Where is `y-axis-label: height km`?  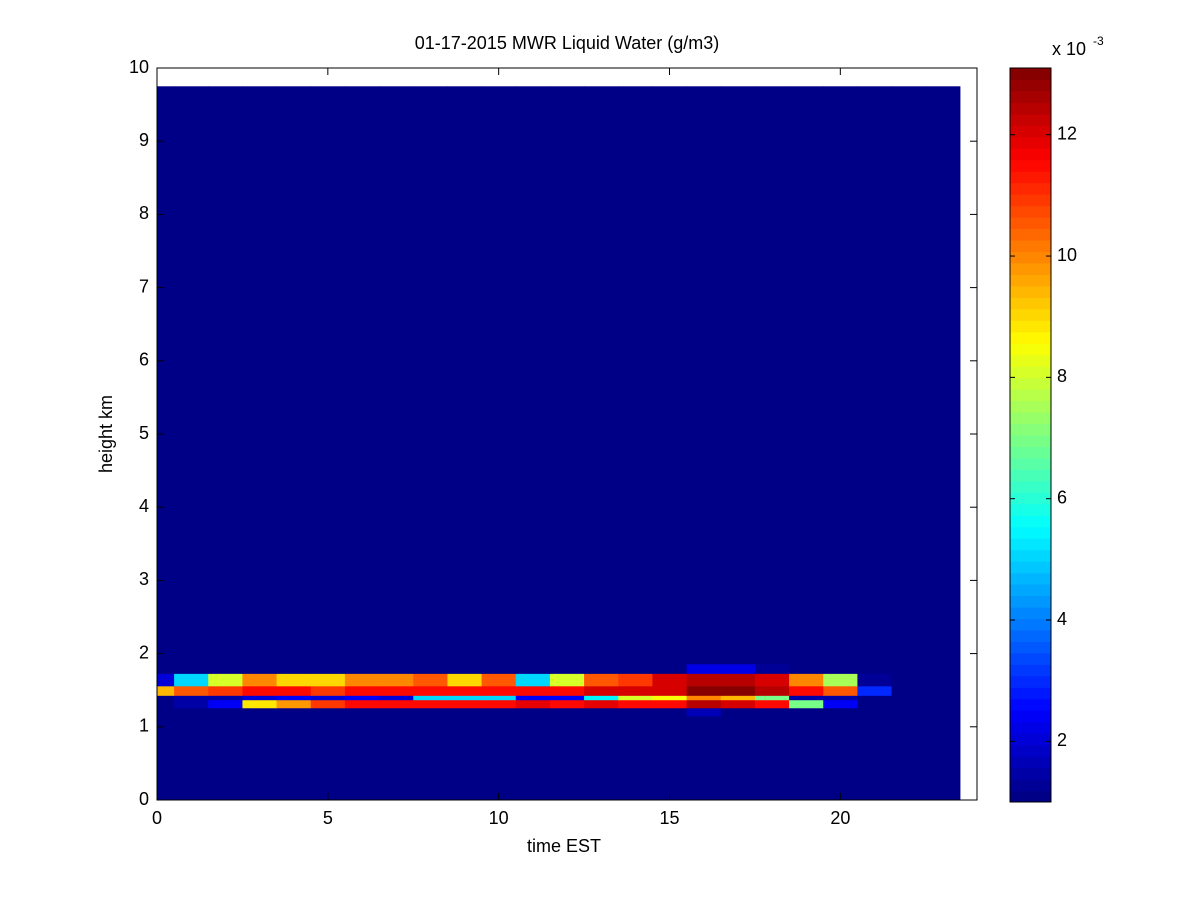
y-axis-label: height km is located at coordinates (106, 434).